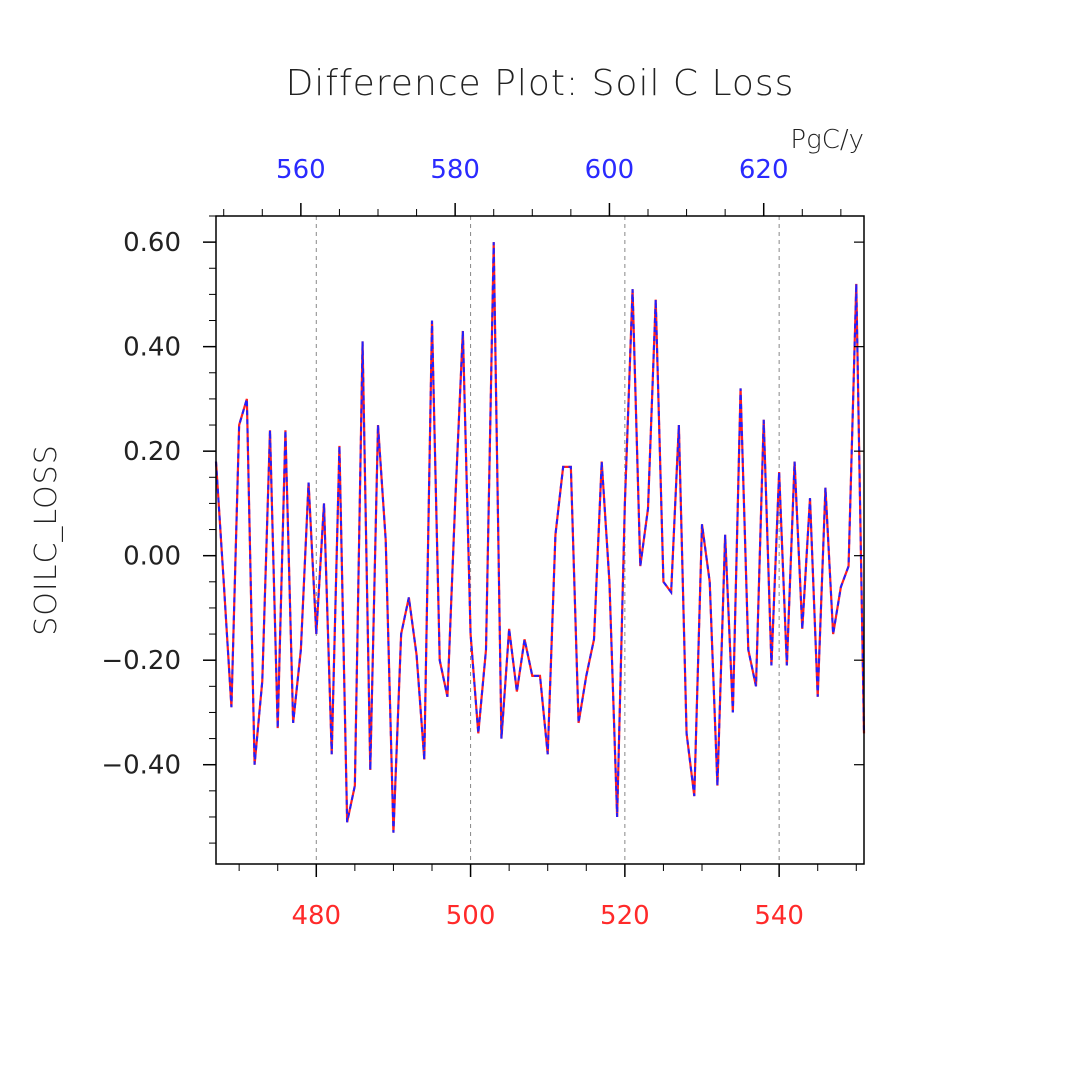 Image resolution: width=1080 pixels, height=1080 pixels. What do you see at coordinates (532, 170) in the screenshot?
I see `top-x-tick-labels: 560 580 600 620` at bounding box center [532, 170].